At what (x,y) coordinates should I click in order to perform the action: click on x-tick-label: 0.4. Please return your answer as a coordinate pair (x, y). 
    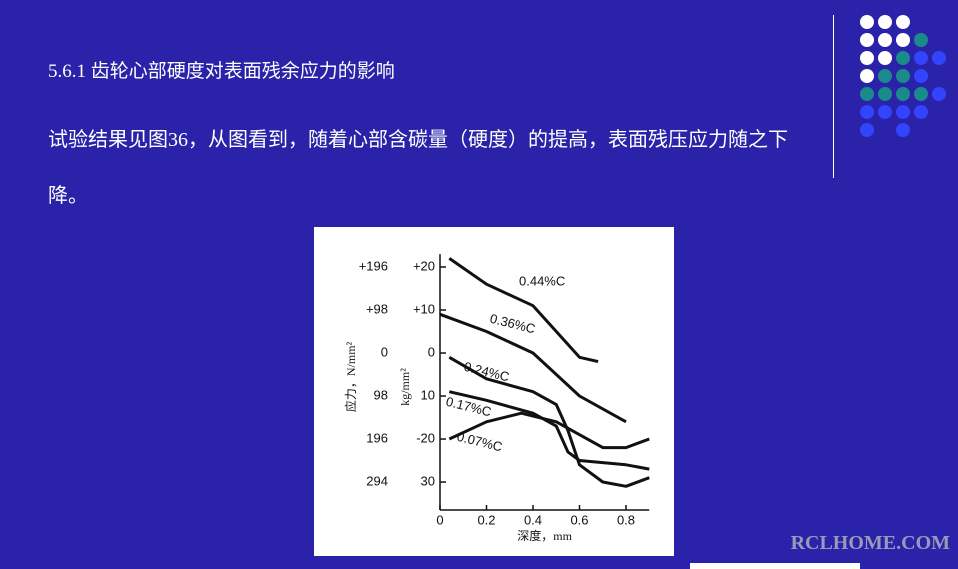
    Looking at the image, I should click on (533, 519).